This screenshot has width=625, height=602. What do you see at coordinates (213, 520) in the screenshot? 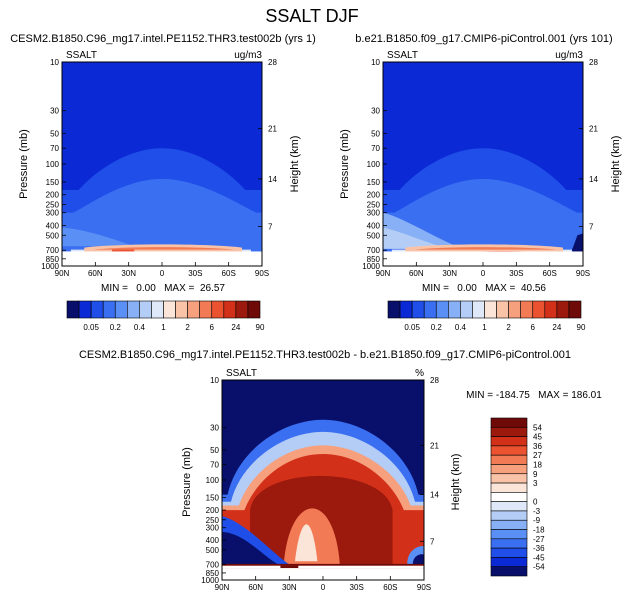
I see `y-tick-label: 250` at bounding box center [213, 520].